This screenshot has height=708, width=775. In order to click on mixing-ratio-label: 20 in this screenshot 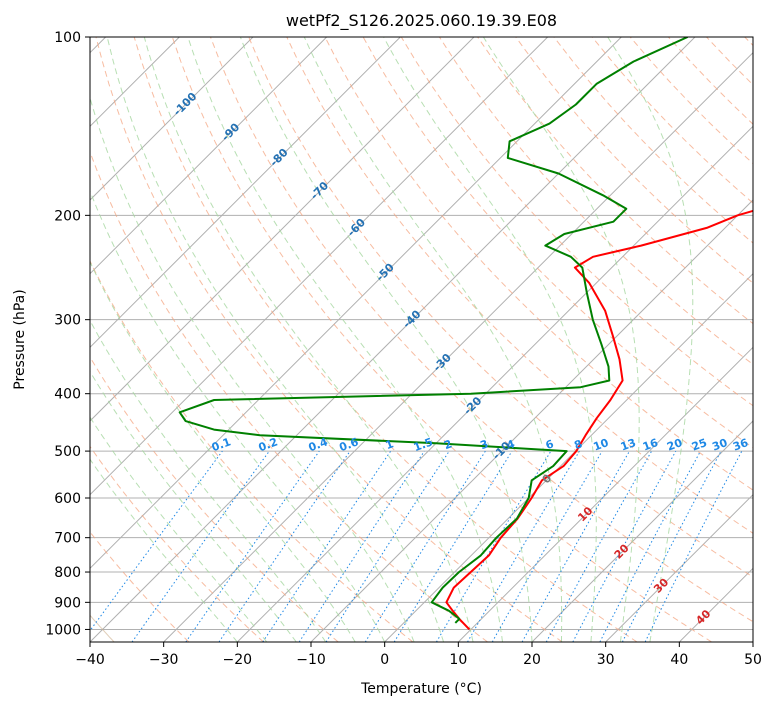, I will do `click(674, 445)`.